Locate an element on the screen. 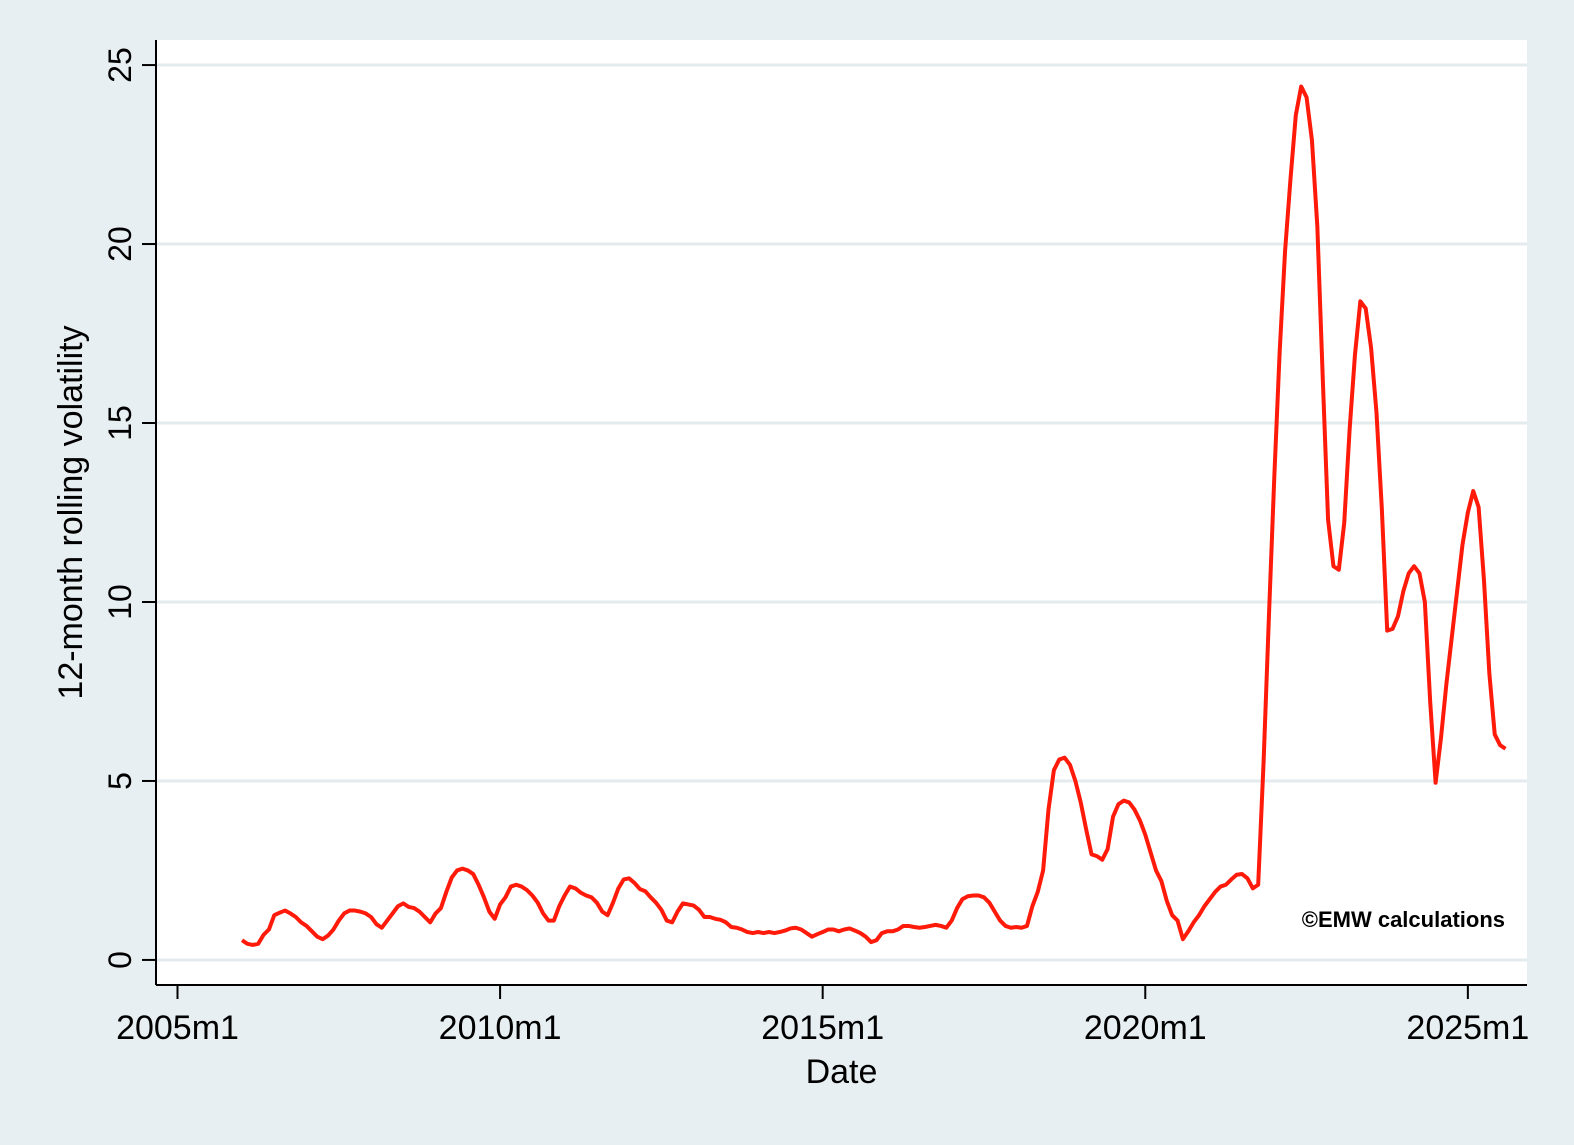 The image size is (1574, 1145). x-tick-label: 2010m1 is located at coordinates (500, 1028).